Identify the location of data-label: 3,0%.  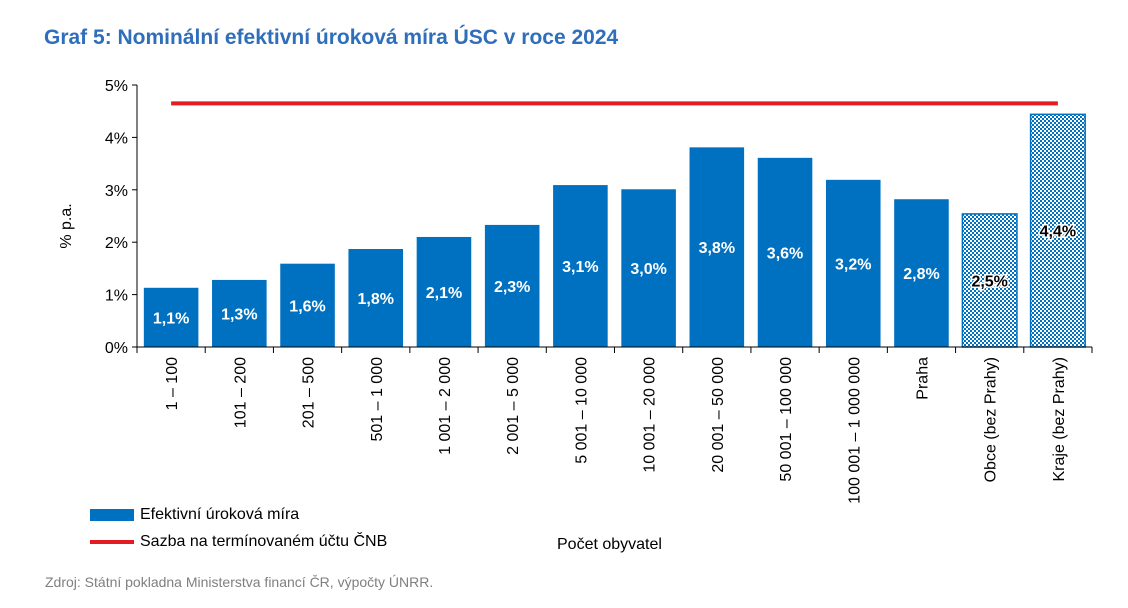
(648, 269).